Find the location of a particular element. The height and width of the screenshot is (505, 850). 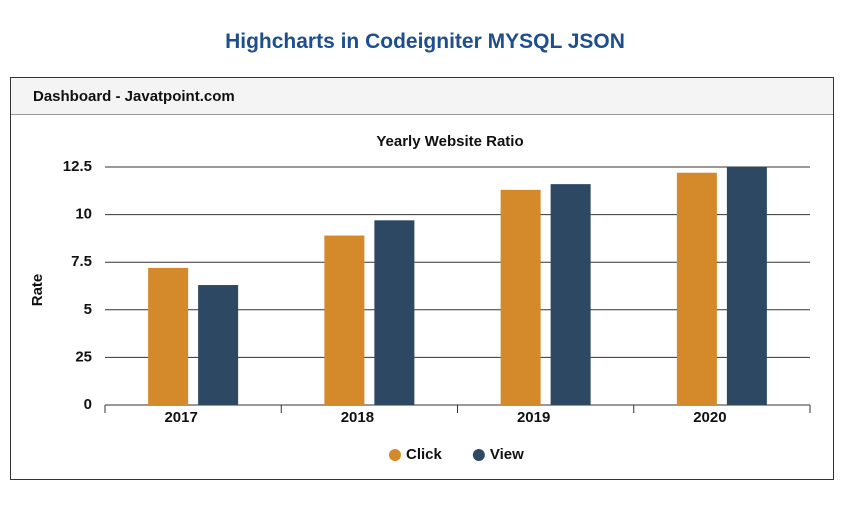

y-tick-label: 10 is located at coordinates (83, 214).